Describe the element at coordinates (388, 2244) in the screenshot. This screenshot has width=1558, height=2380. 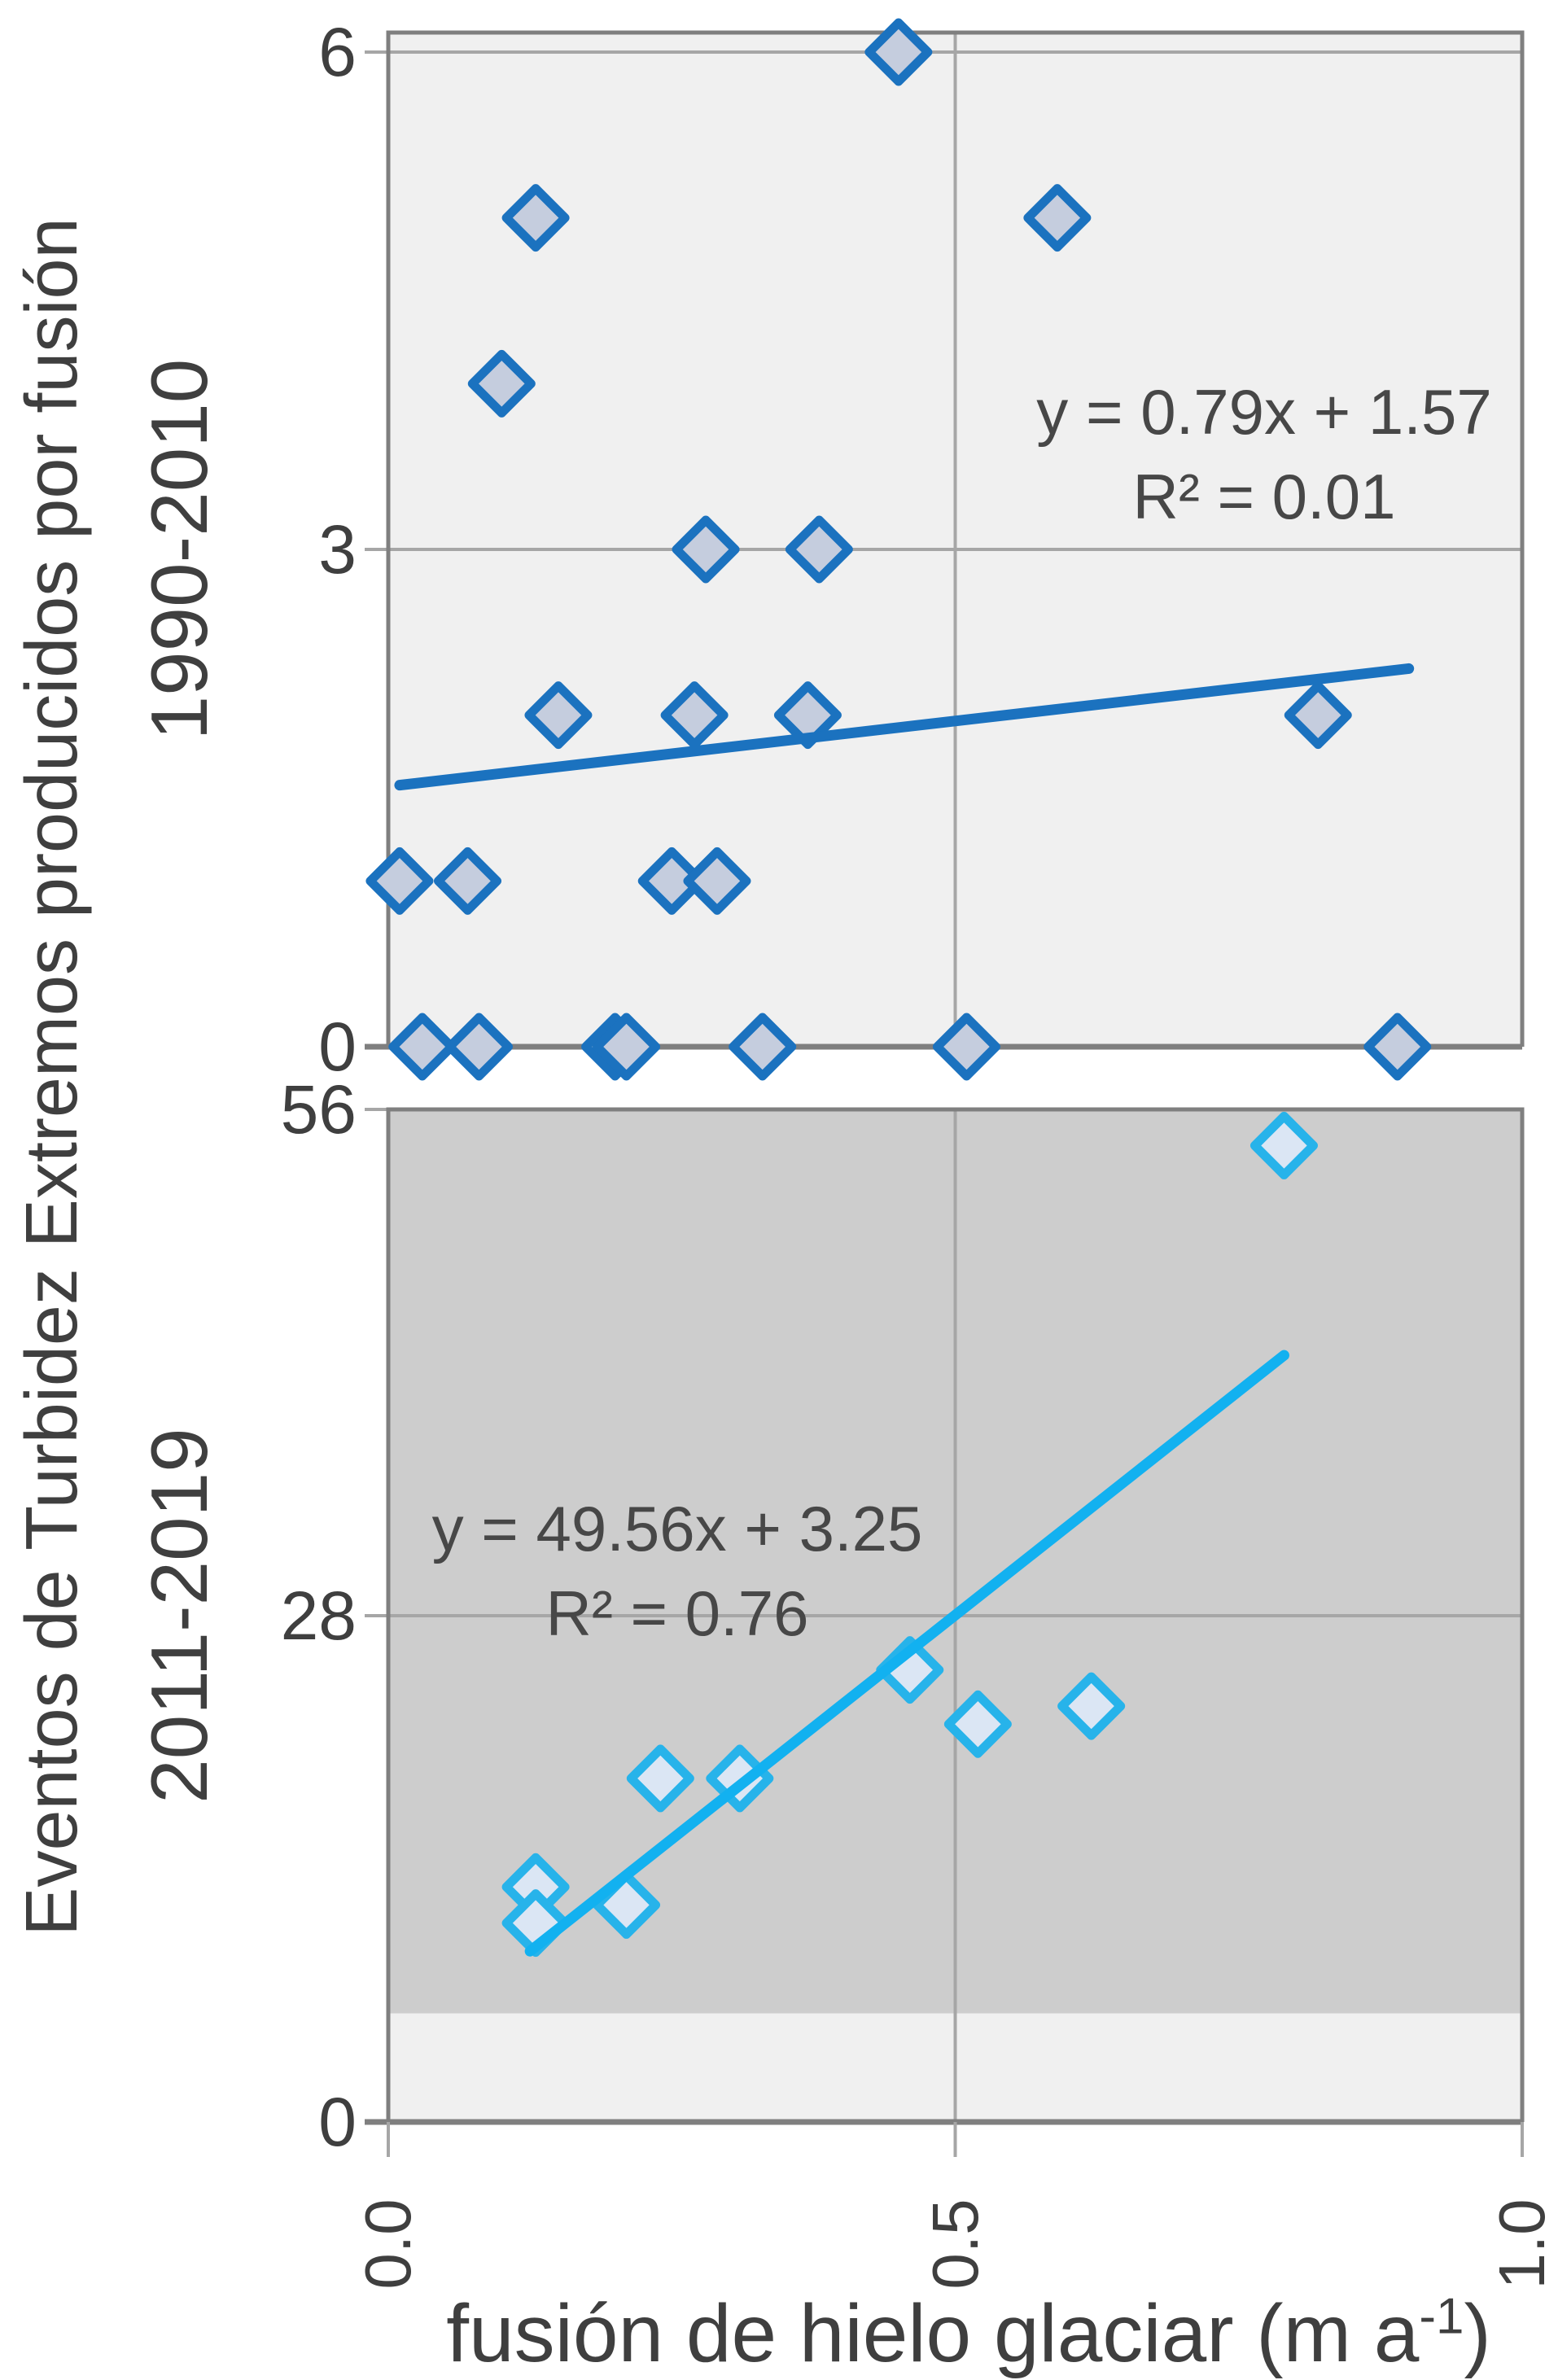
I see `x-tick-label: 0.0` at that location.